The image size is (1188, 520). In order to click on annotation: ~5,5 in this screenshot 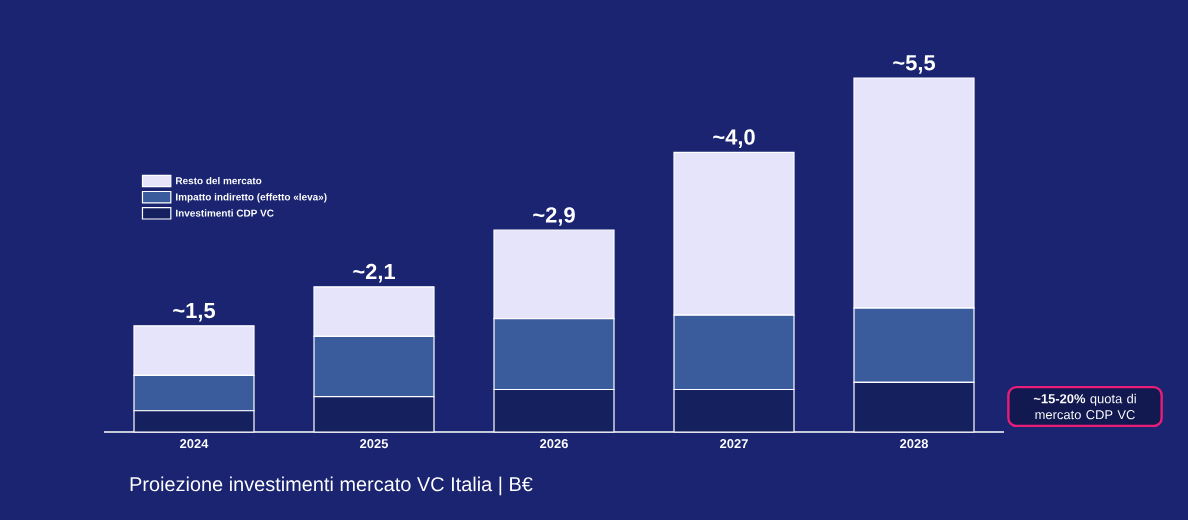, I will do `click(914, 64)`.